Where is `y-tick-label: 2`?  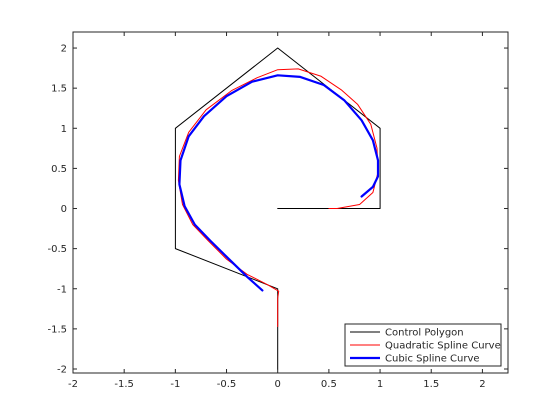
y-tick-label: 2 is located at coordinates (64, 49).